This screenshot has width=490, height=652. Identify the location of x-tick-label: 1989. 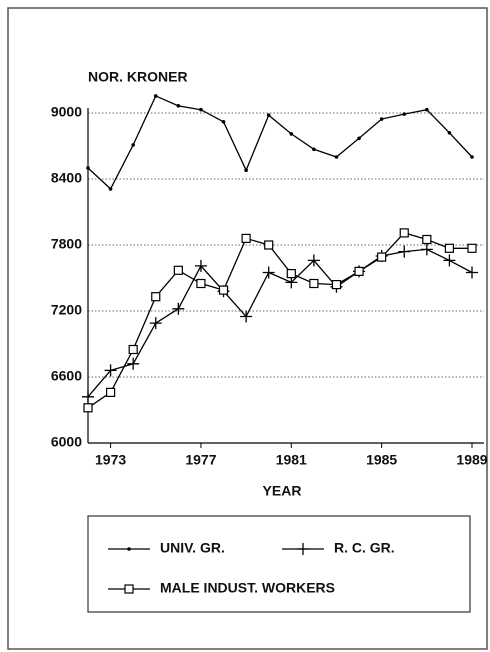
(471, 460).